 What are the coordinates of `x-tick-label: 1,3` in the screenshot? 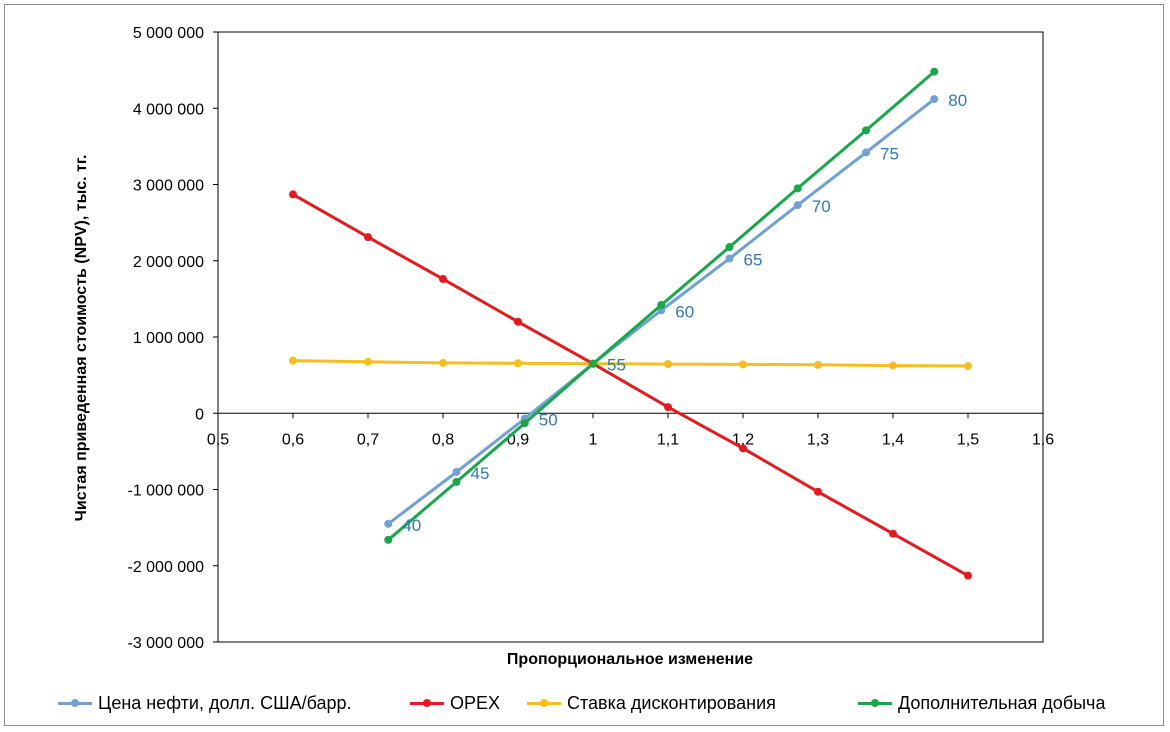 It's located at (818, 439).